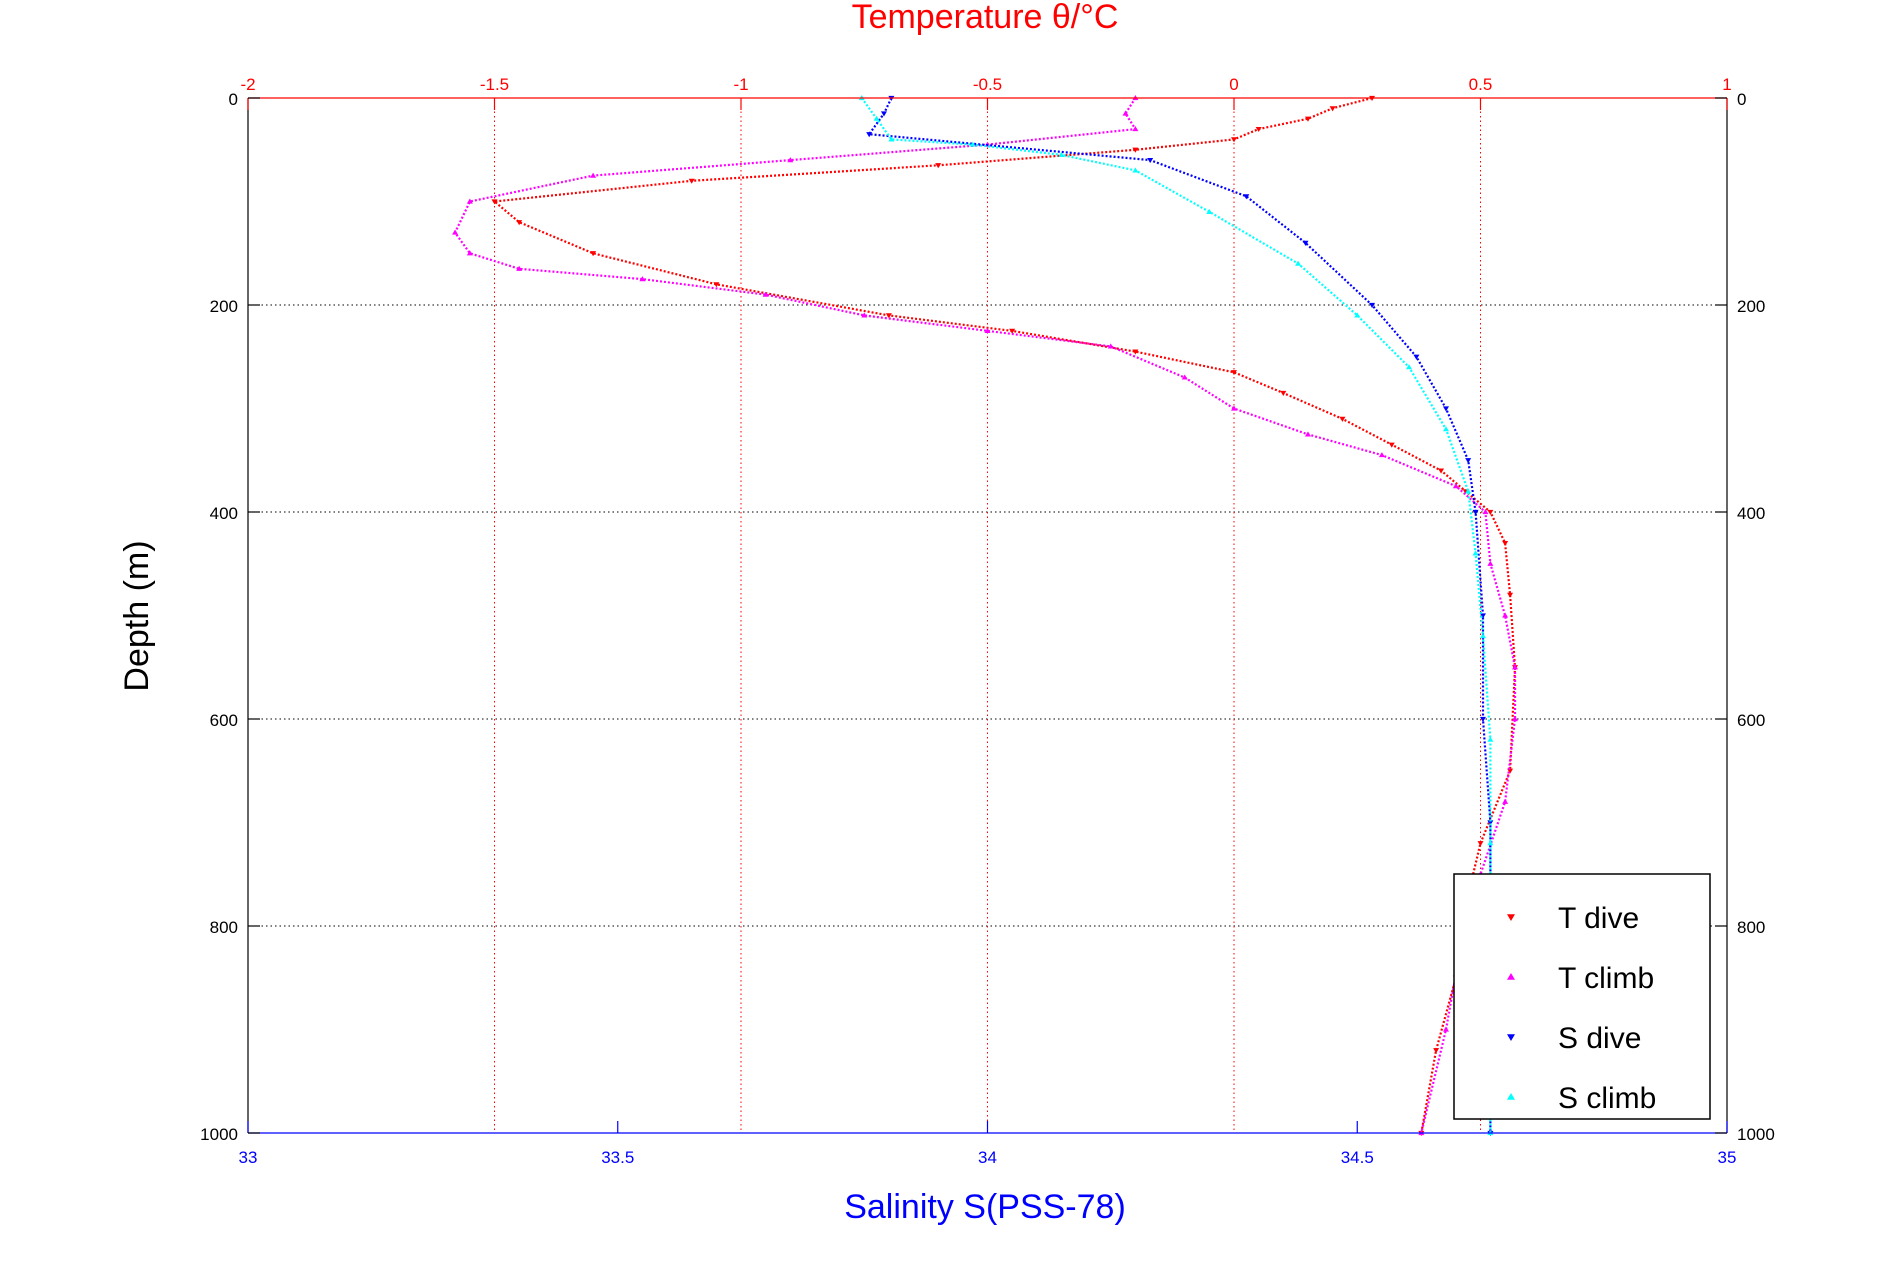 The height and width of the screenshot is (1262, 1891). Describe the element at coordinates (1599, 1038) in the screenshot. I see `legend-label: S dive` at that location.